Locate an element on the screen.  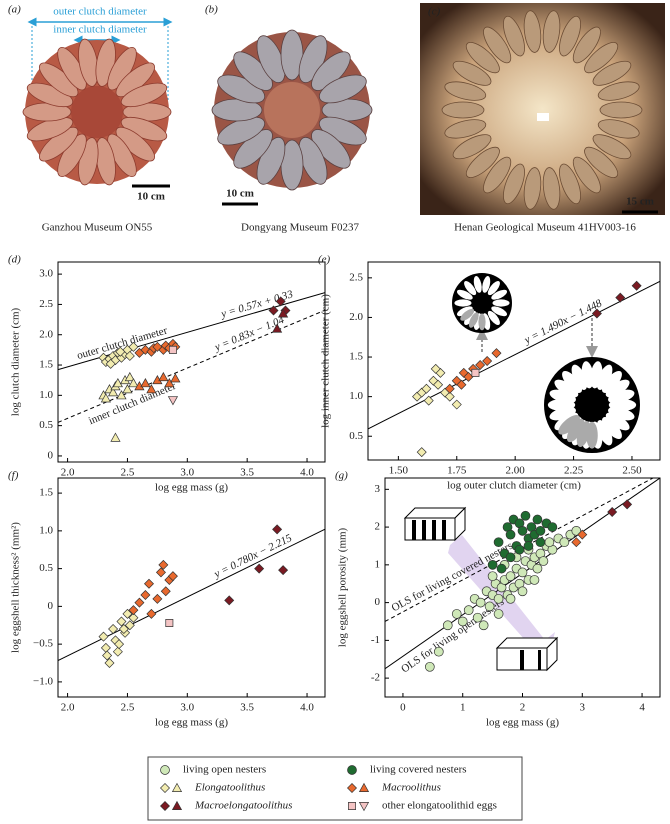
x-tick-label: 2.5 is located at coordinates (128, 708).